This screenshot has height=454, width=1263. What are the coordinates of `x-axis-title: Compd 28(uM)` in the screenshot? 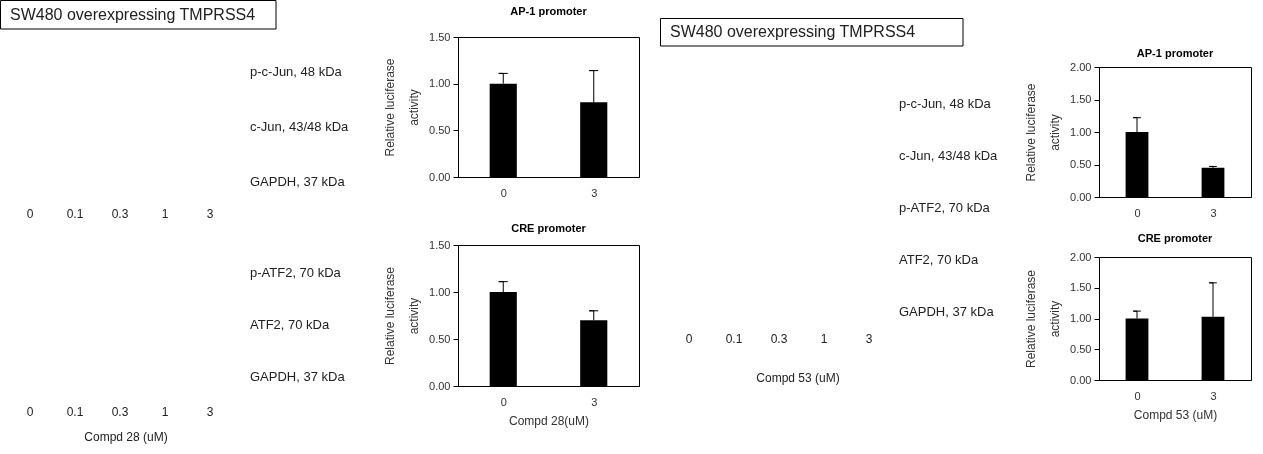 It's located at (549, 420).